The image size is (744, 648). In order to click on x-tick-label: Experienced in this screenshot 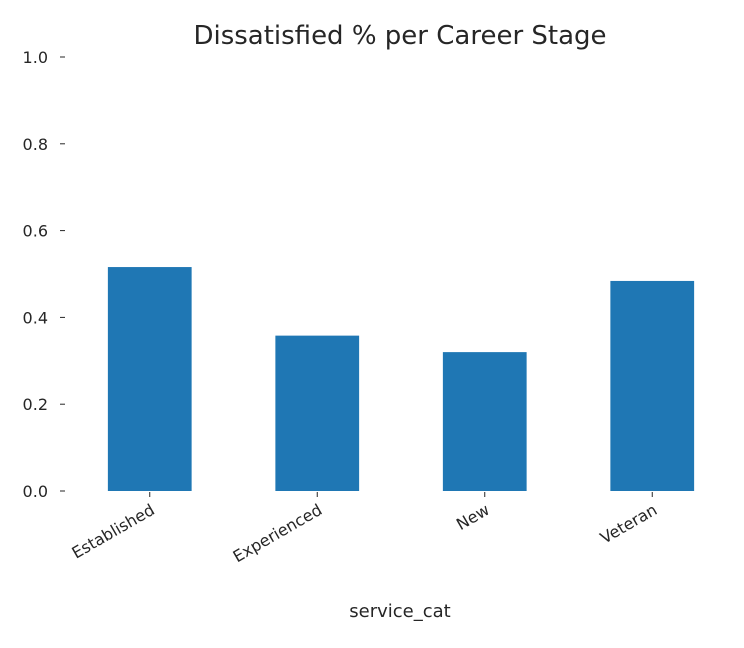, I will do `click(278, 533)`.